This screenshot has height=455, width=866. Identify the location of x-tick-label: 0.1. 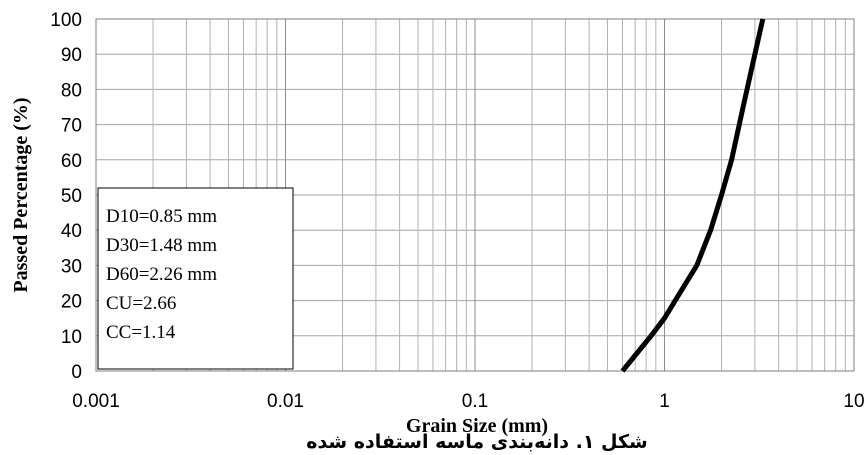
(475, 401).